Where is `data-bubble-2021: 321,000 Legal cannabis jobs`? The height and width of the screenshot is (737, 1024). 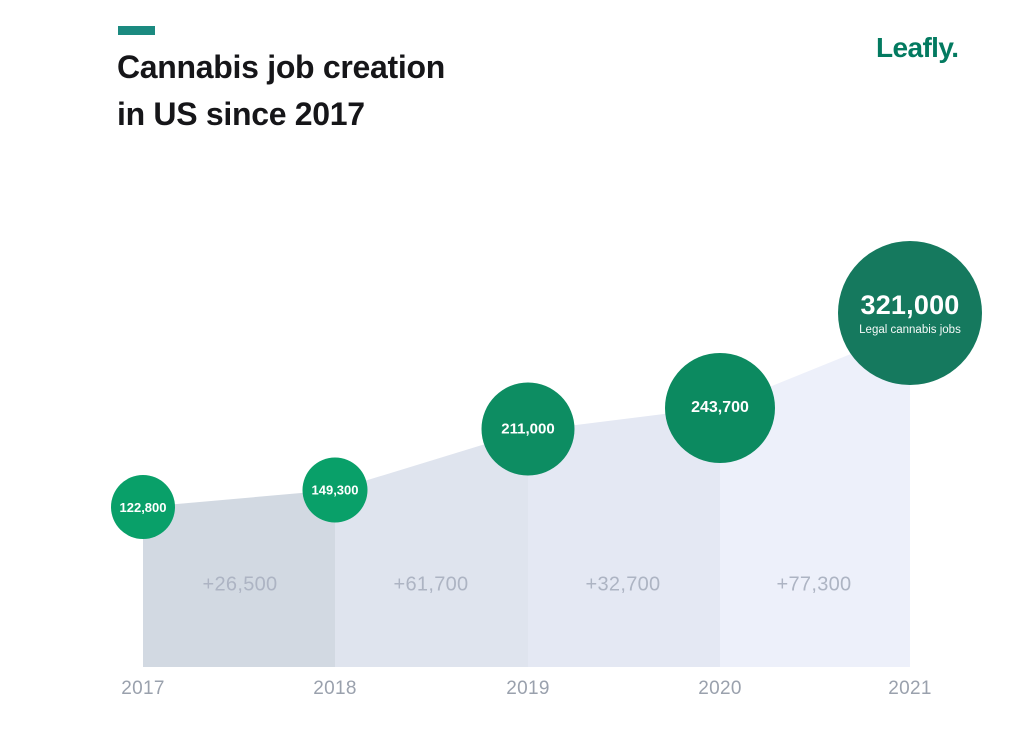
data-bubble-2021: 321,000 Legal cannabis jobs is located at coordinates (910, 313).